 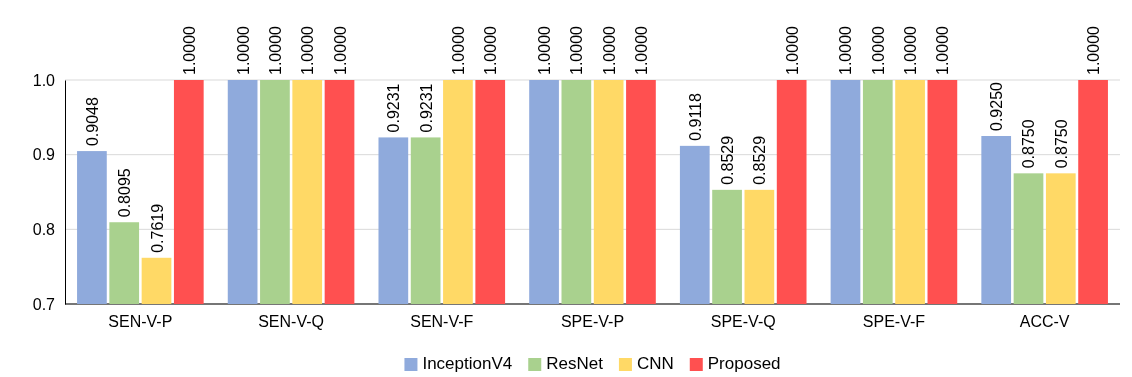 I want to click on y-tick-label: 0.8, so click(x=44, y=229).